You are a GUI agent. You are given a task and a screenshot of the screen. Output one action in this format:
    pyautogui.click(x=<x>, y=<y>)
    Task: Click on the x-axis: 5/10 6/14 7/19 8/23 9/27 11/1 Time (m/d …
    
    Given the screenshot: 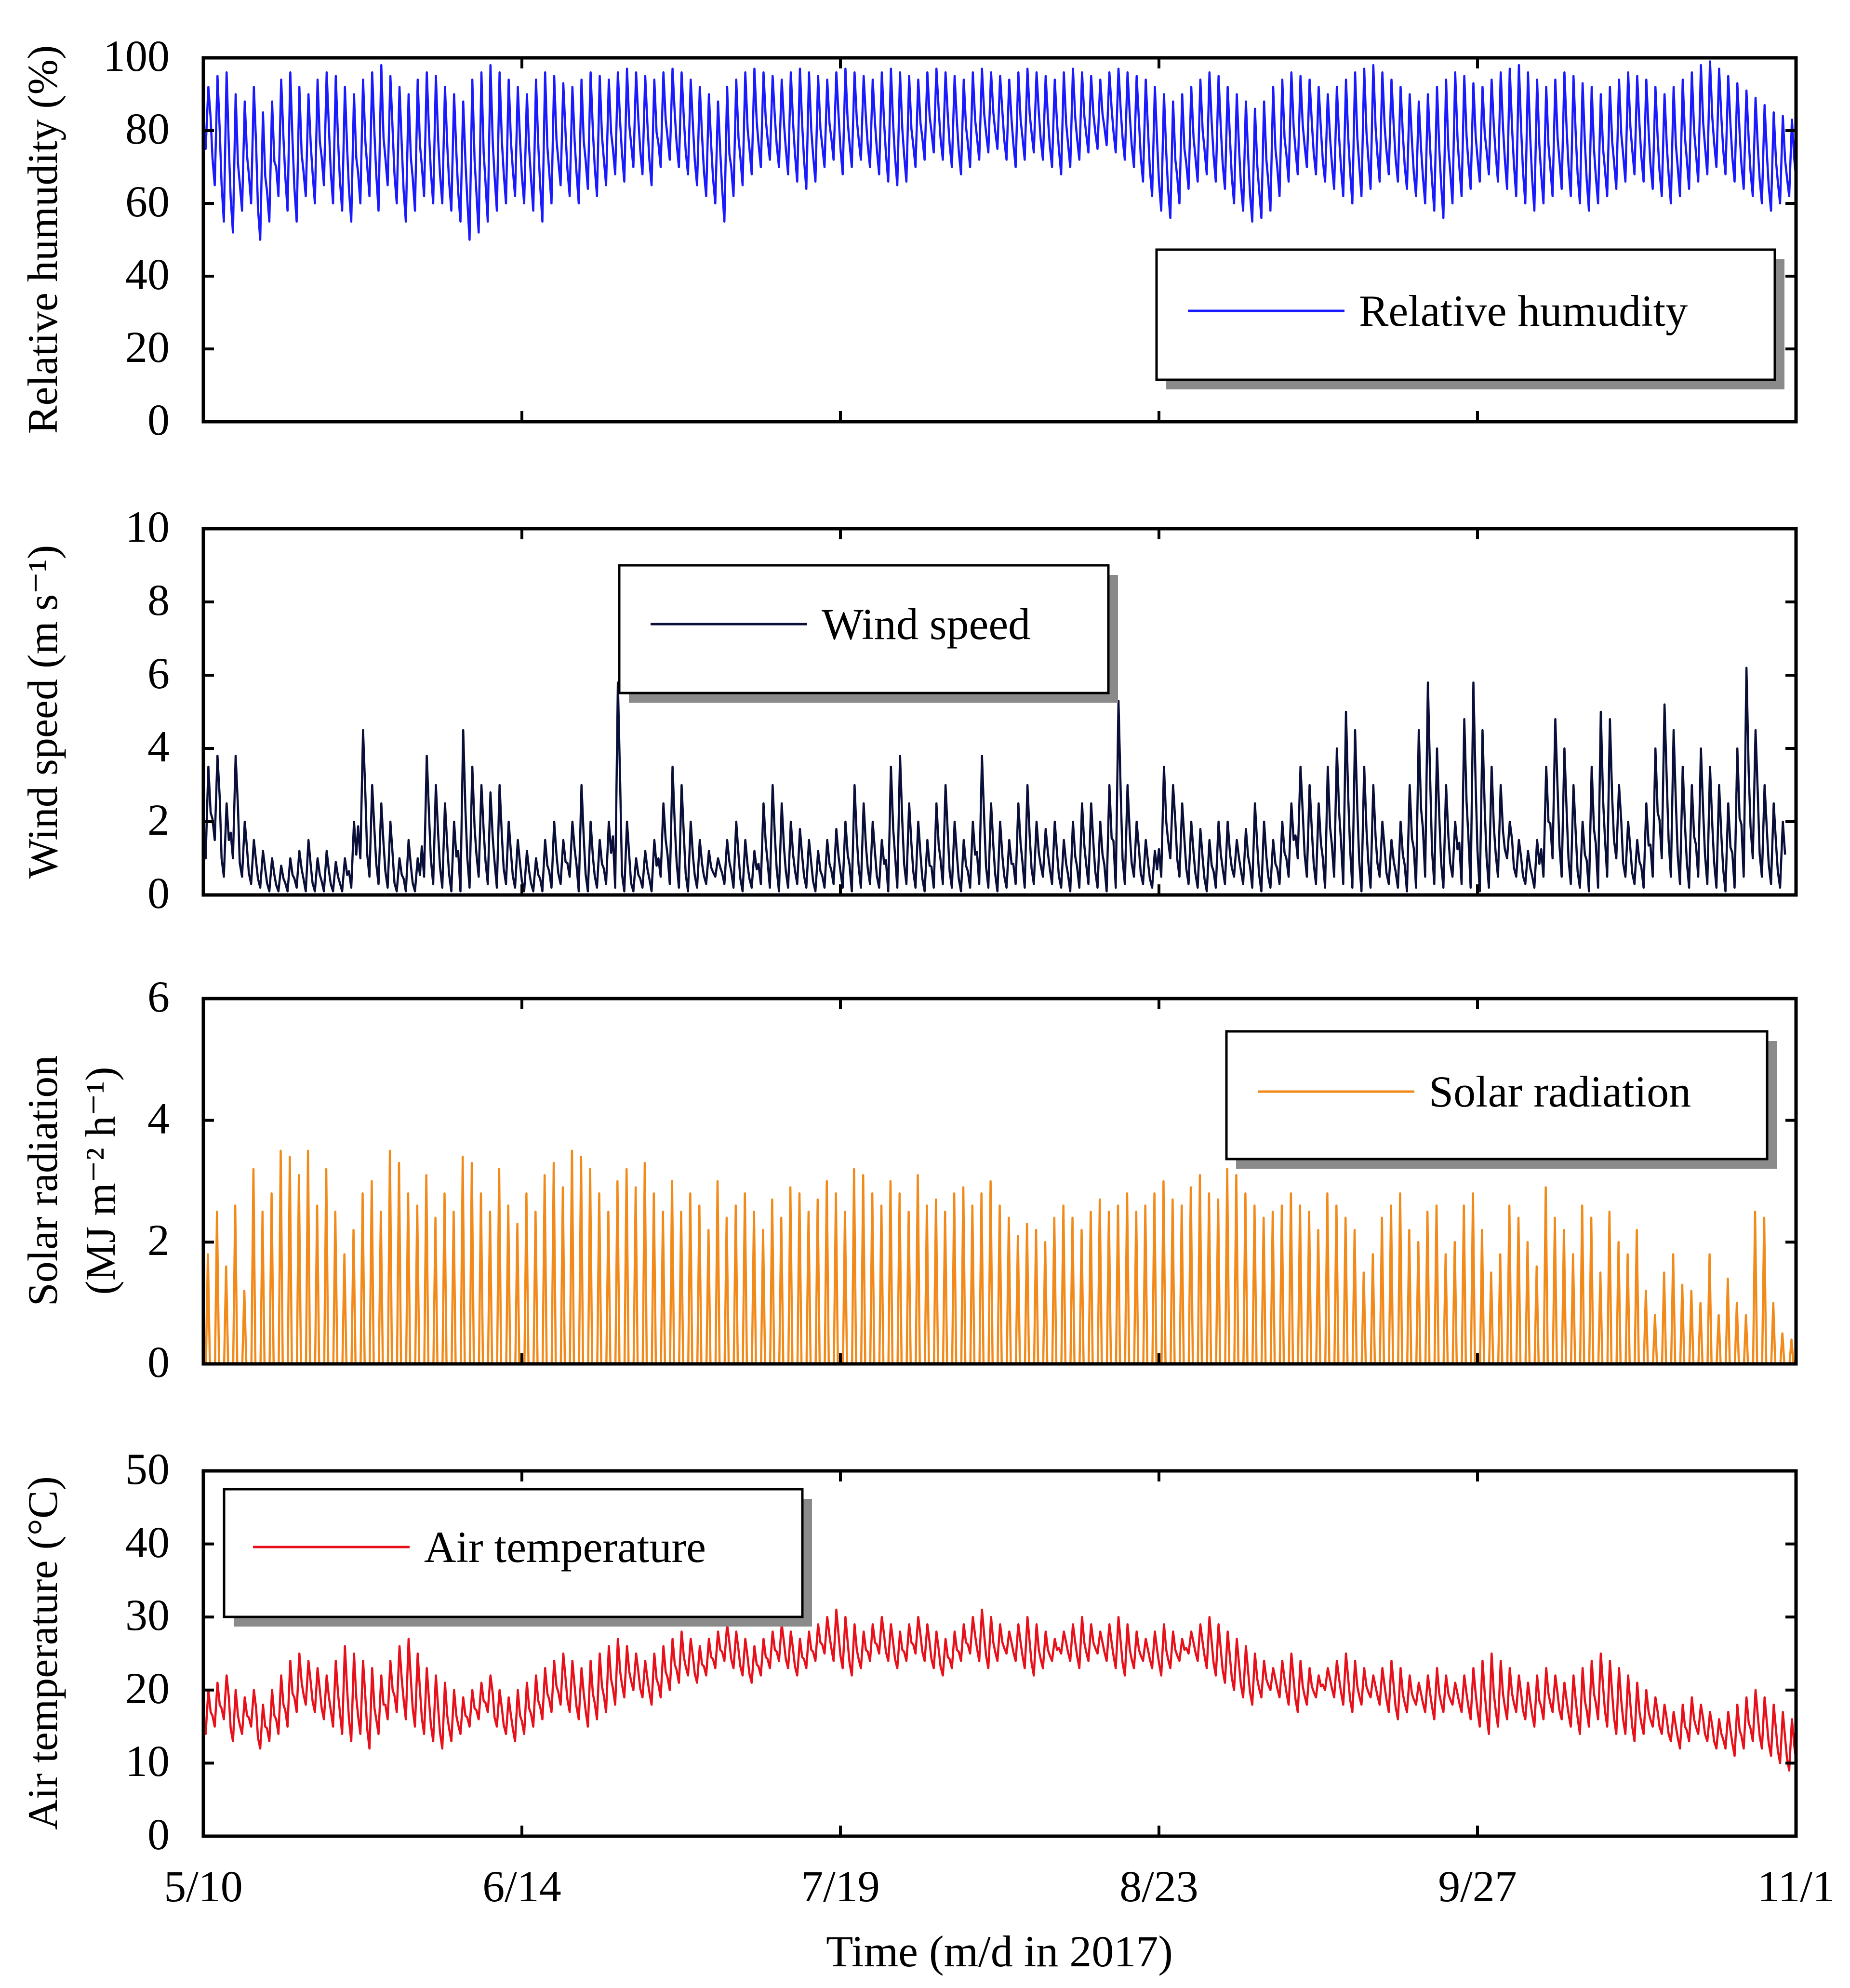 What is the action you would take?
    pyautogui.click(x=999, y=1919)
    